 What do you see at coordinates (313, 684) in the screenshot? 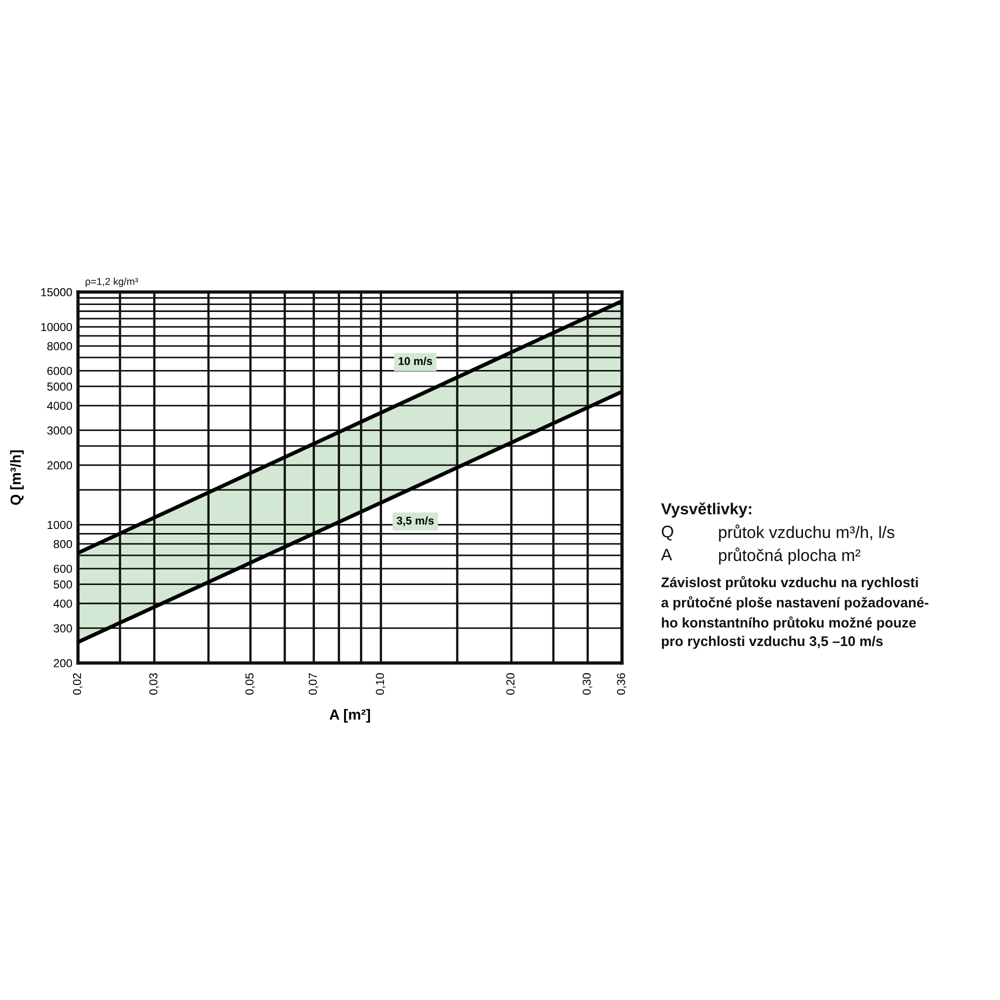
I see `x-tick-label: 0,07` at bounding box center [313, 684].